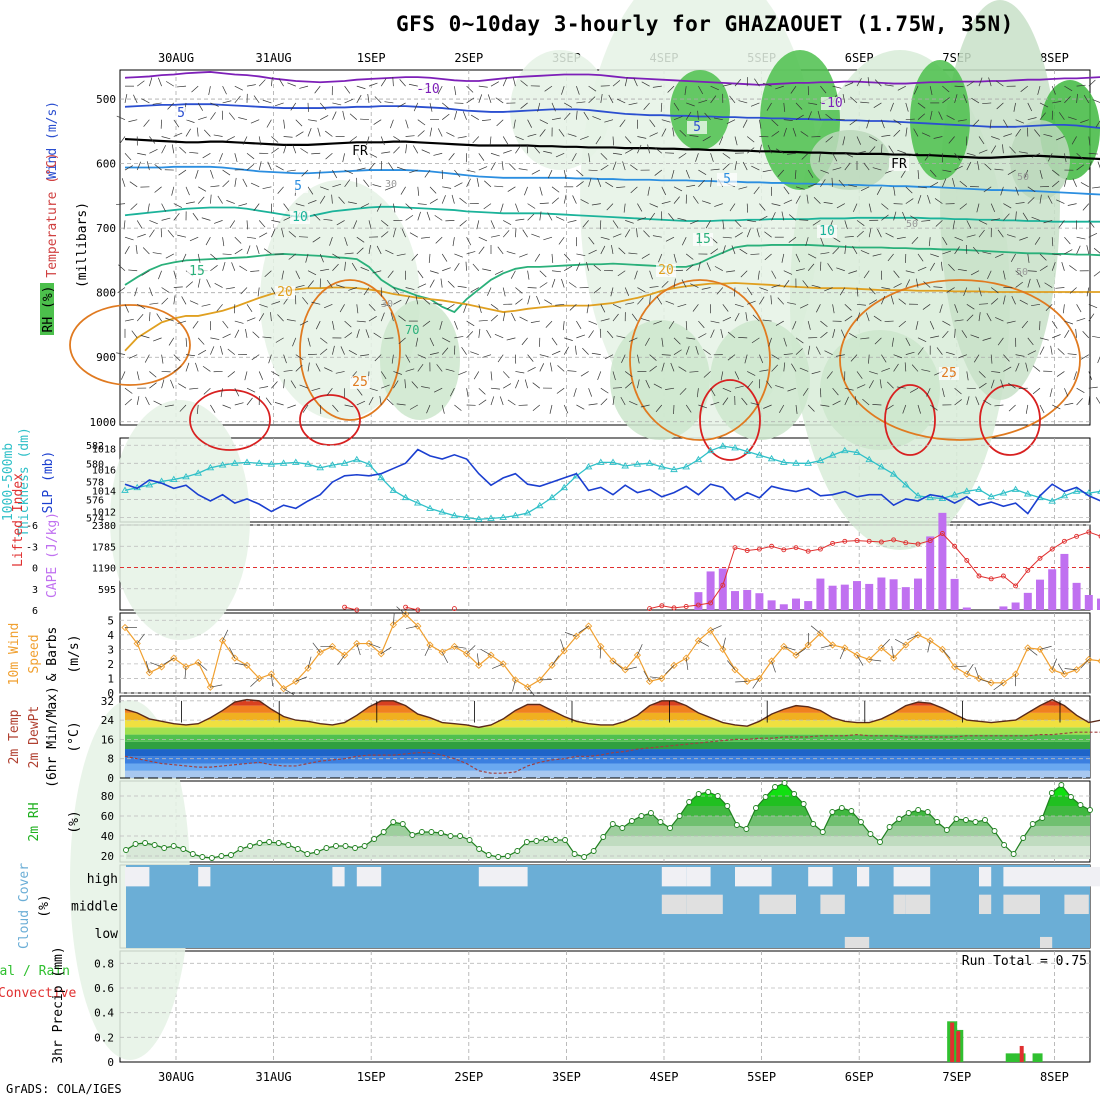  What do you see at coordinates (912, 224) in the screenshot?
I see `contour-label-rh: 50` at bounding box center [912, 224].